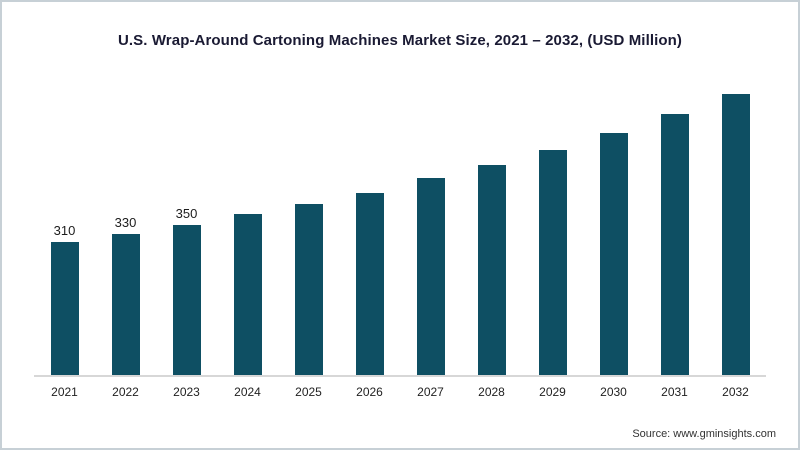 The image size is (800, 450). I want to click on source-attribution: Source: www.gminsights.com, so click(704, 434).